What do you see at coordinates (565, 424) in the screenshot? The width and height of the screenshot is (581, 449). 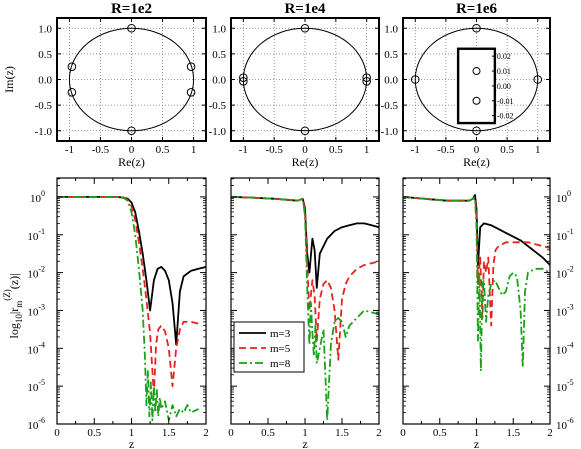 I see `y-tick-label-right: 10⁻⁶` at bounding box center [565, 424].